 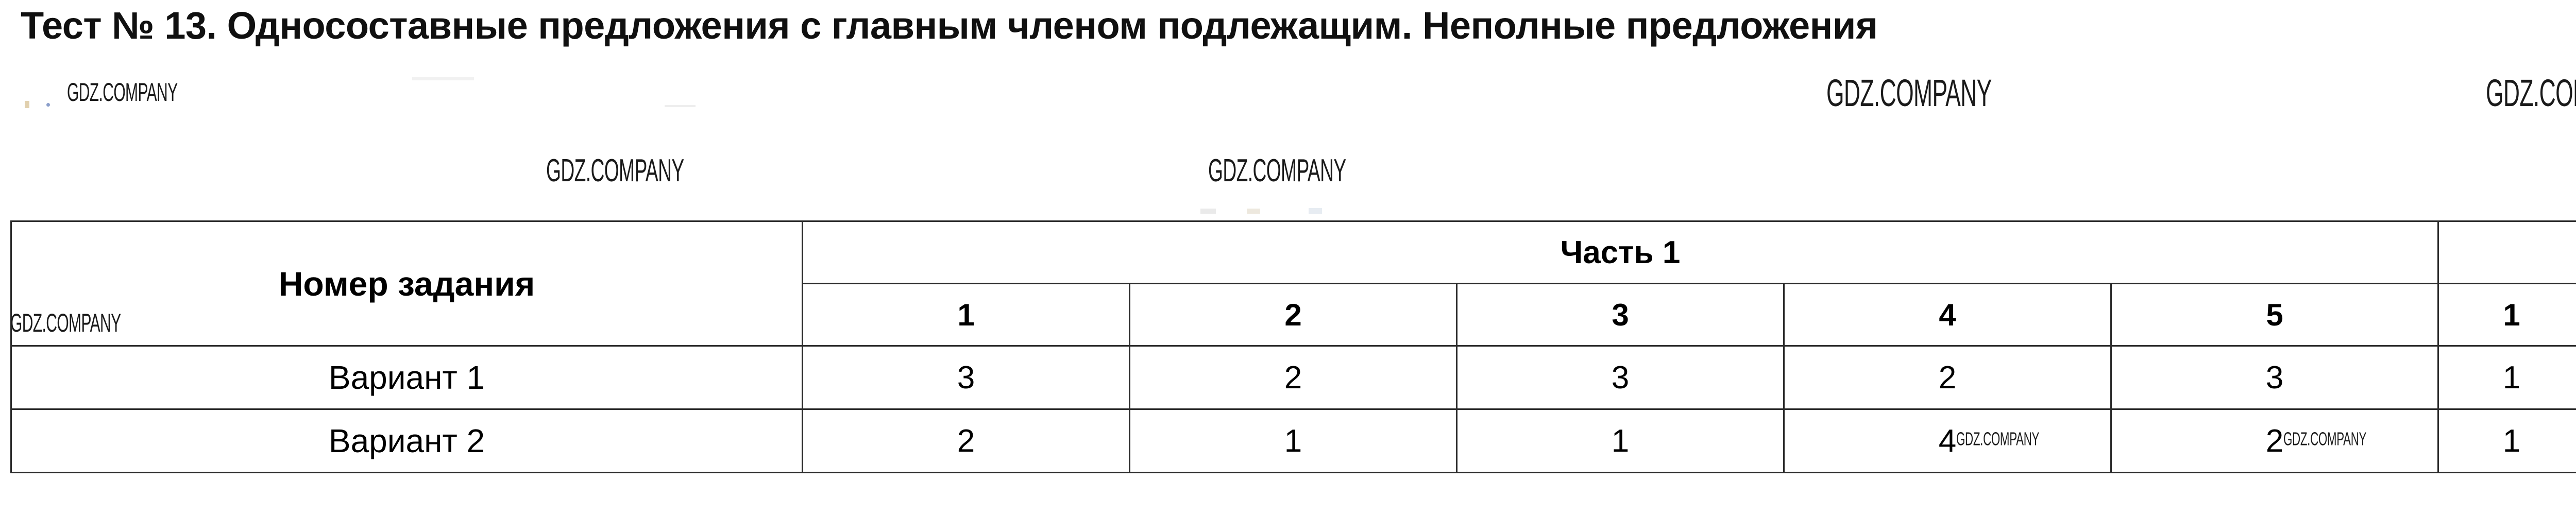 I want to click on cell-value: 2, so click(x=2274, y=441).